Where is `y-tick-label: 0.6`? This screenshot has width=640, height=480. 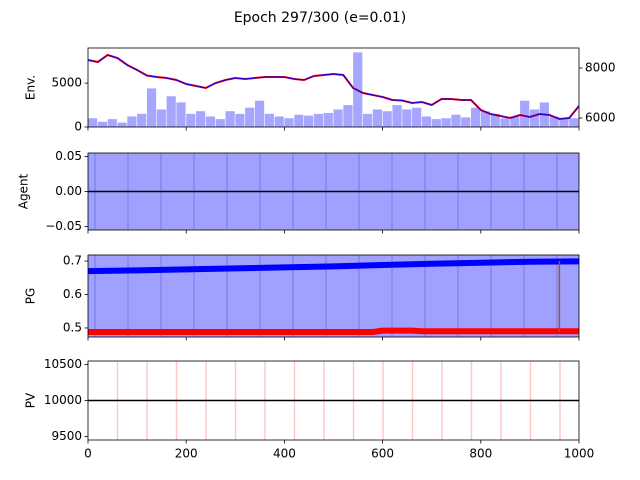
y-tick-label: 0.6 is located at coordinates (72, 294).